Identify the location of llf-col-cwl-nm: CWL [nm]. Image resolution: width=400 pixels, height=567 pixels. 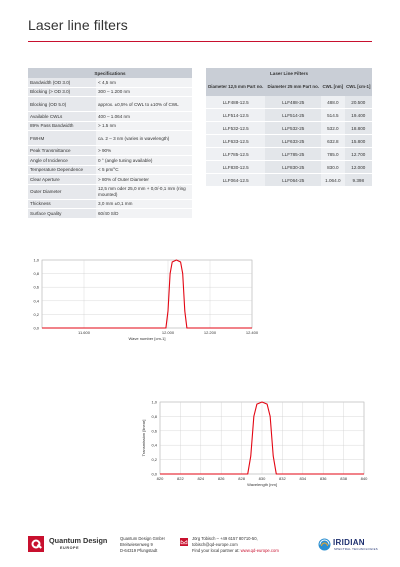
(333, 87).